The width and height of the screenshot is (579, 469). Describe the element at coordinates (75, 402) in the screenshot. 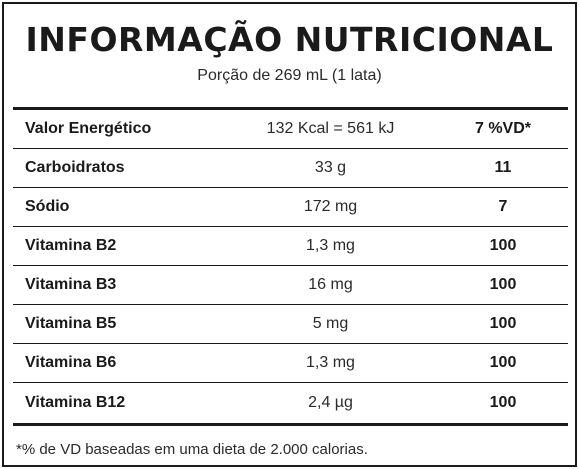

I see `nutrient-name: Vitamina B12` at that location.